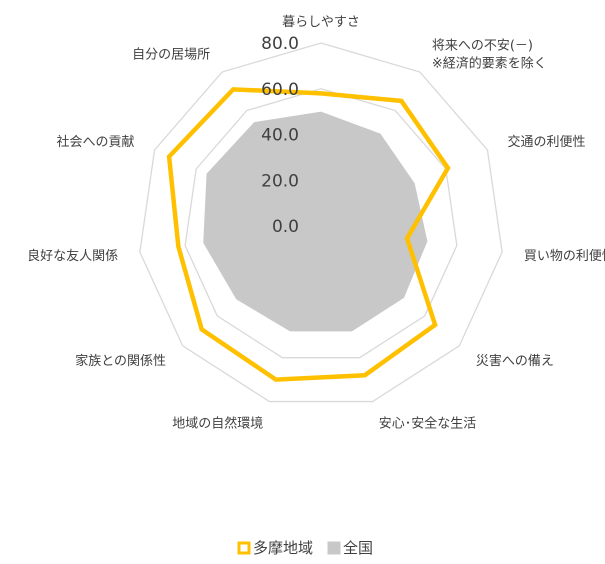  I want to click on y-tick-label: 80.0, so click(280, 44).